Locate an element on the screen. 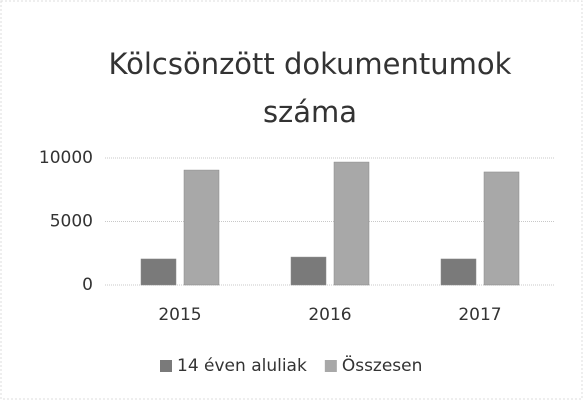 This screenshot has width=583, height=400. legend-label: 14 éven aluliak is located at coordinates (242, 366).